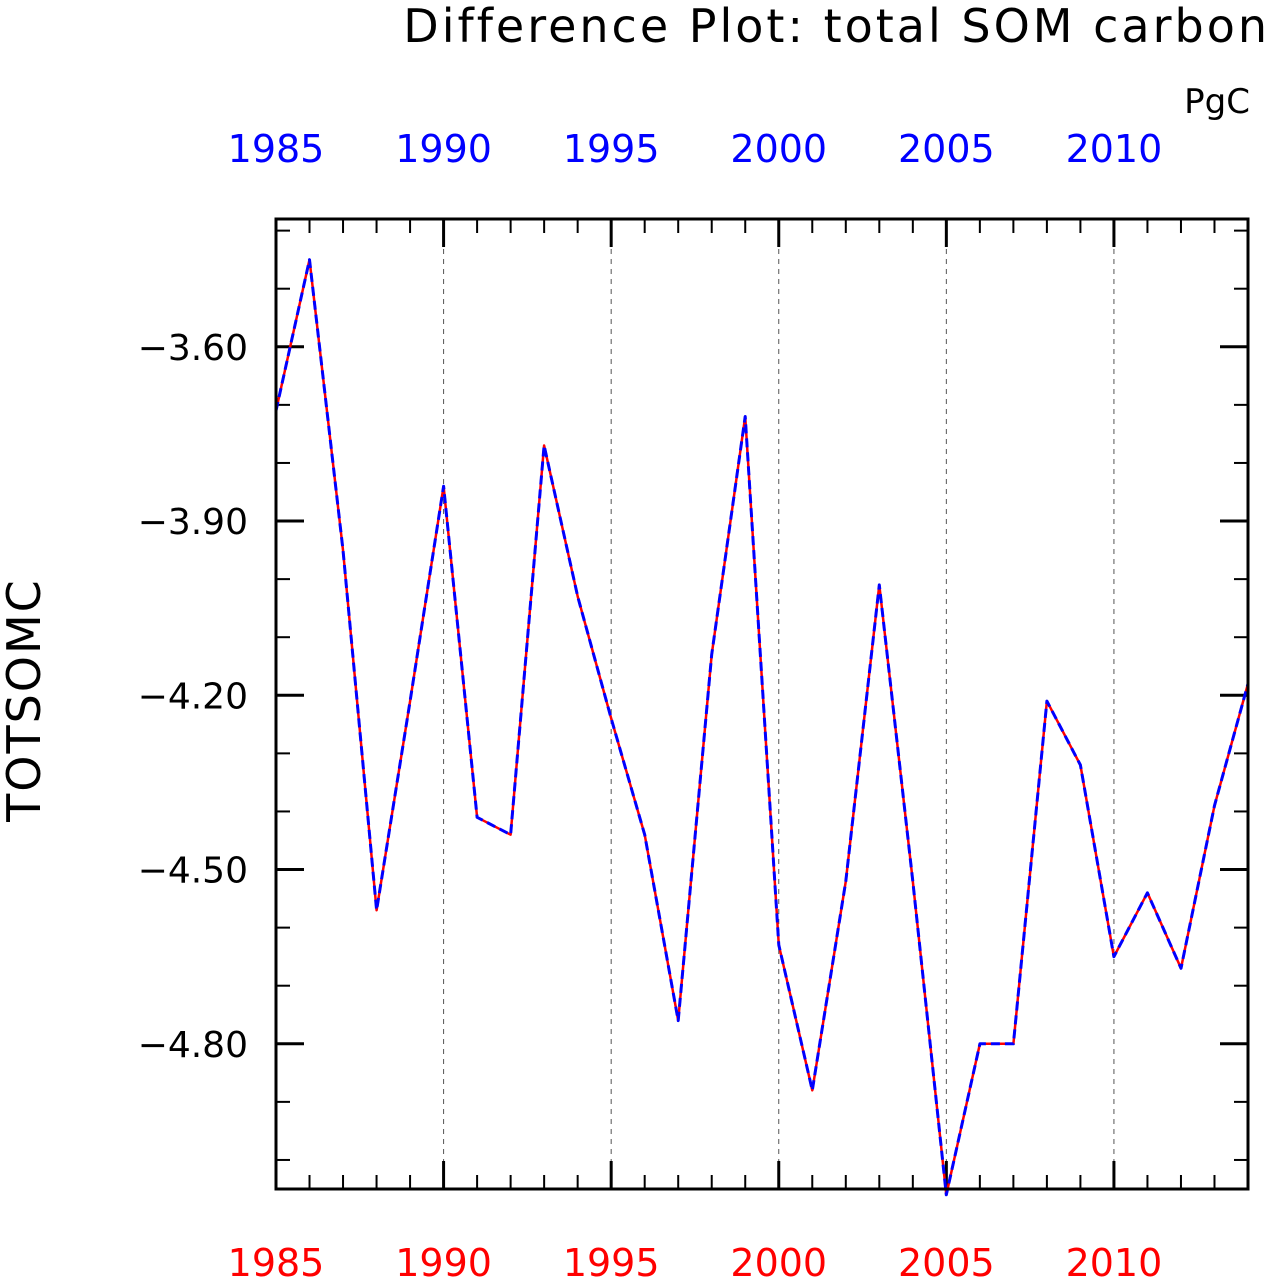  What do you see at coordinates (836, 26) in the screenshot?
I see `chart-title: Difference Plot: total SOM carbon` at bounding box center [836, 26].